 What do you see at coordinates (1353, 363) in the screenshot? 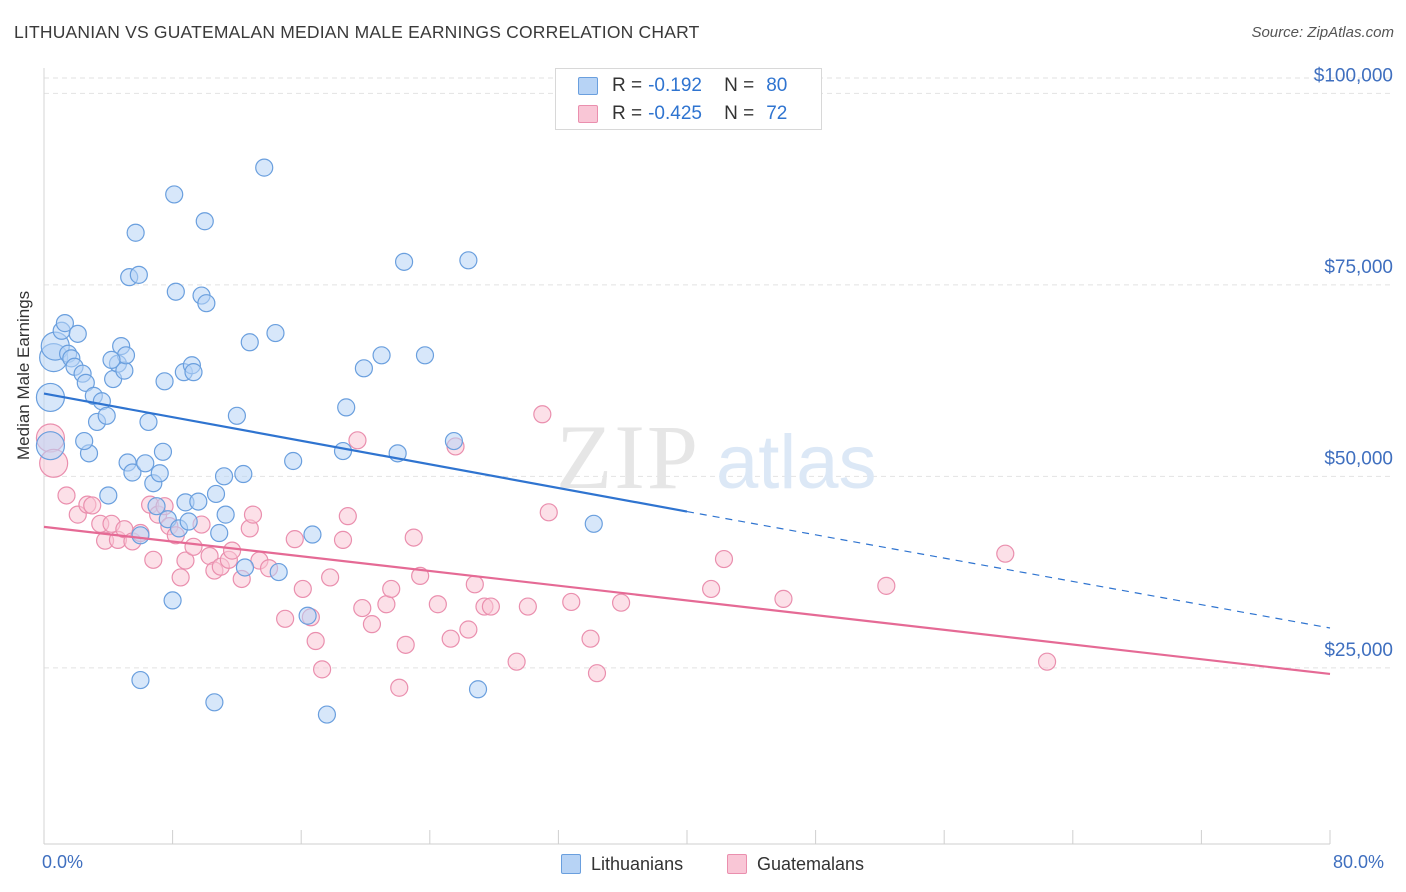
I see `y-tick-labels: $100,000 $75,000 $50,000 $25,000` at bounding box center [1353, 363].